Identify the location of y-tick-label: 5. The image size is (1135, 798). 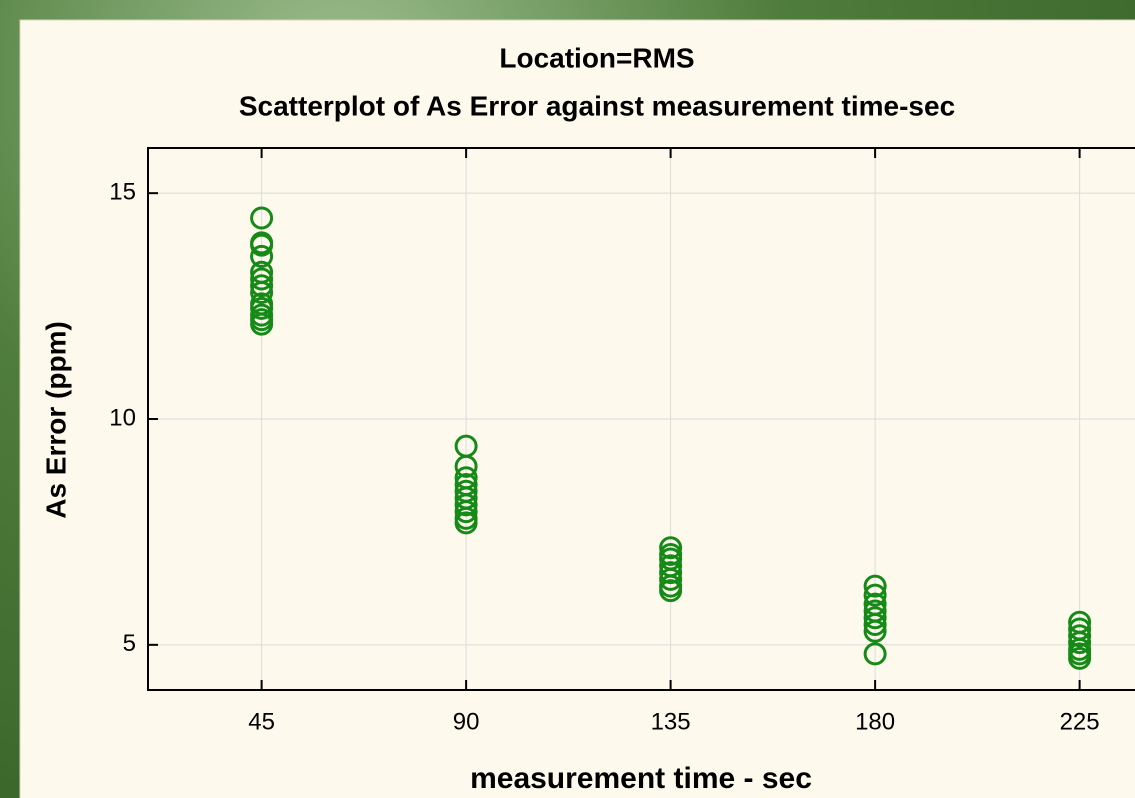
(129, 643).